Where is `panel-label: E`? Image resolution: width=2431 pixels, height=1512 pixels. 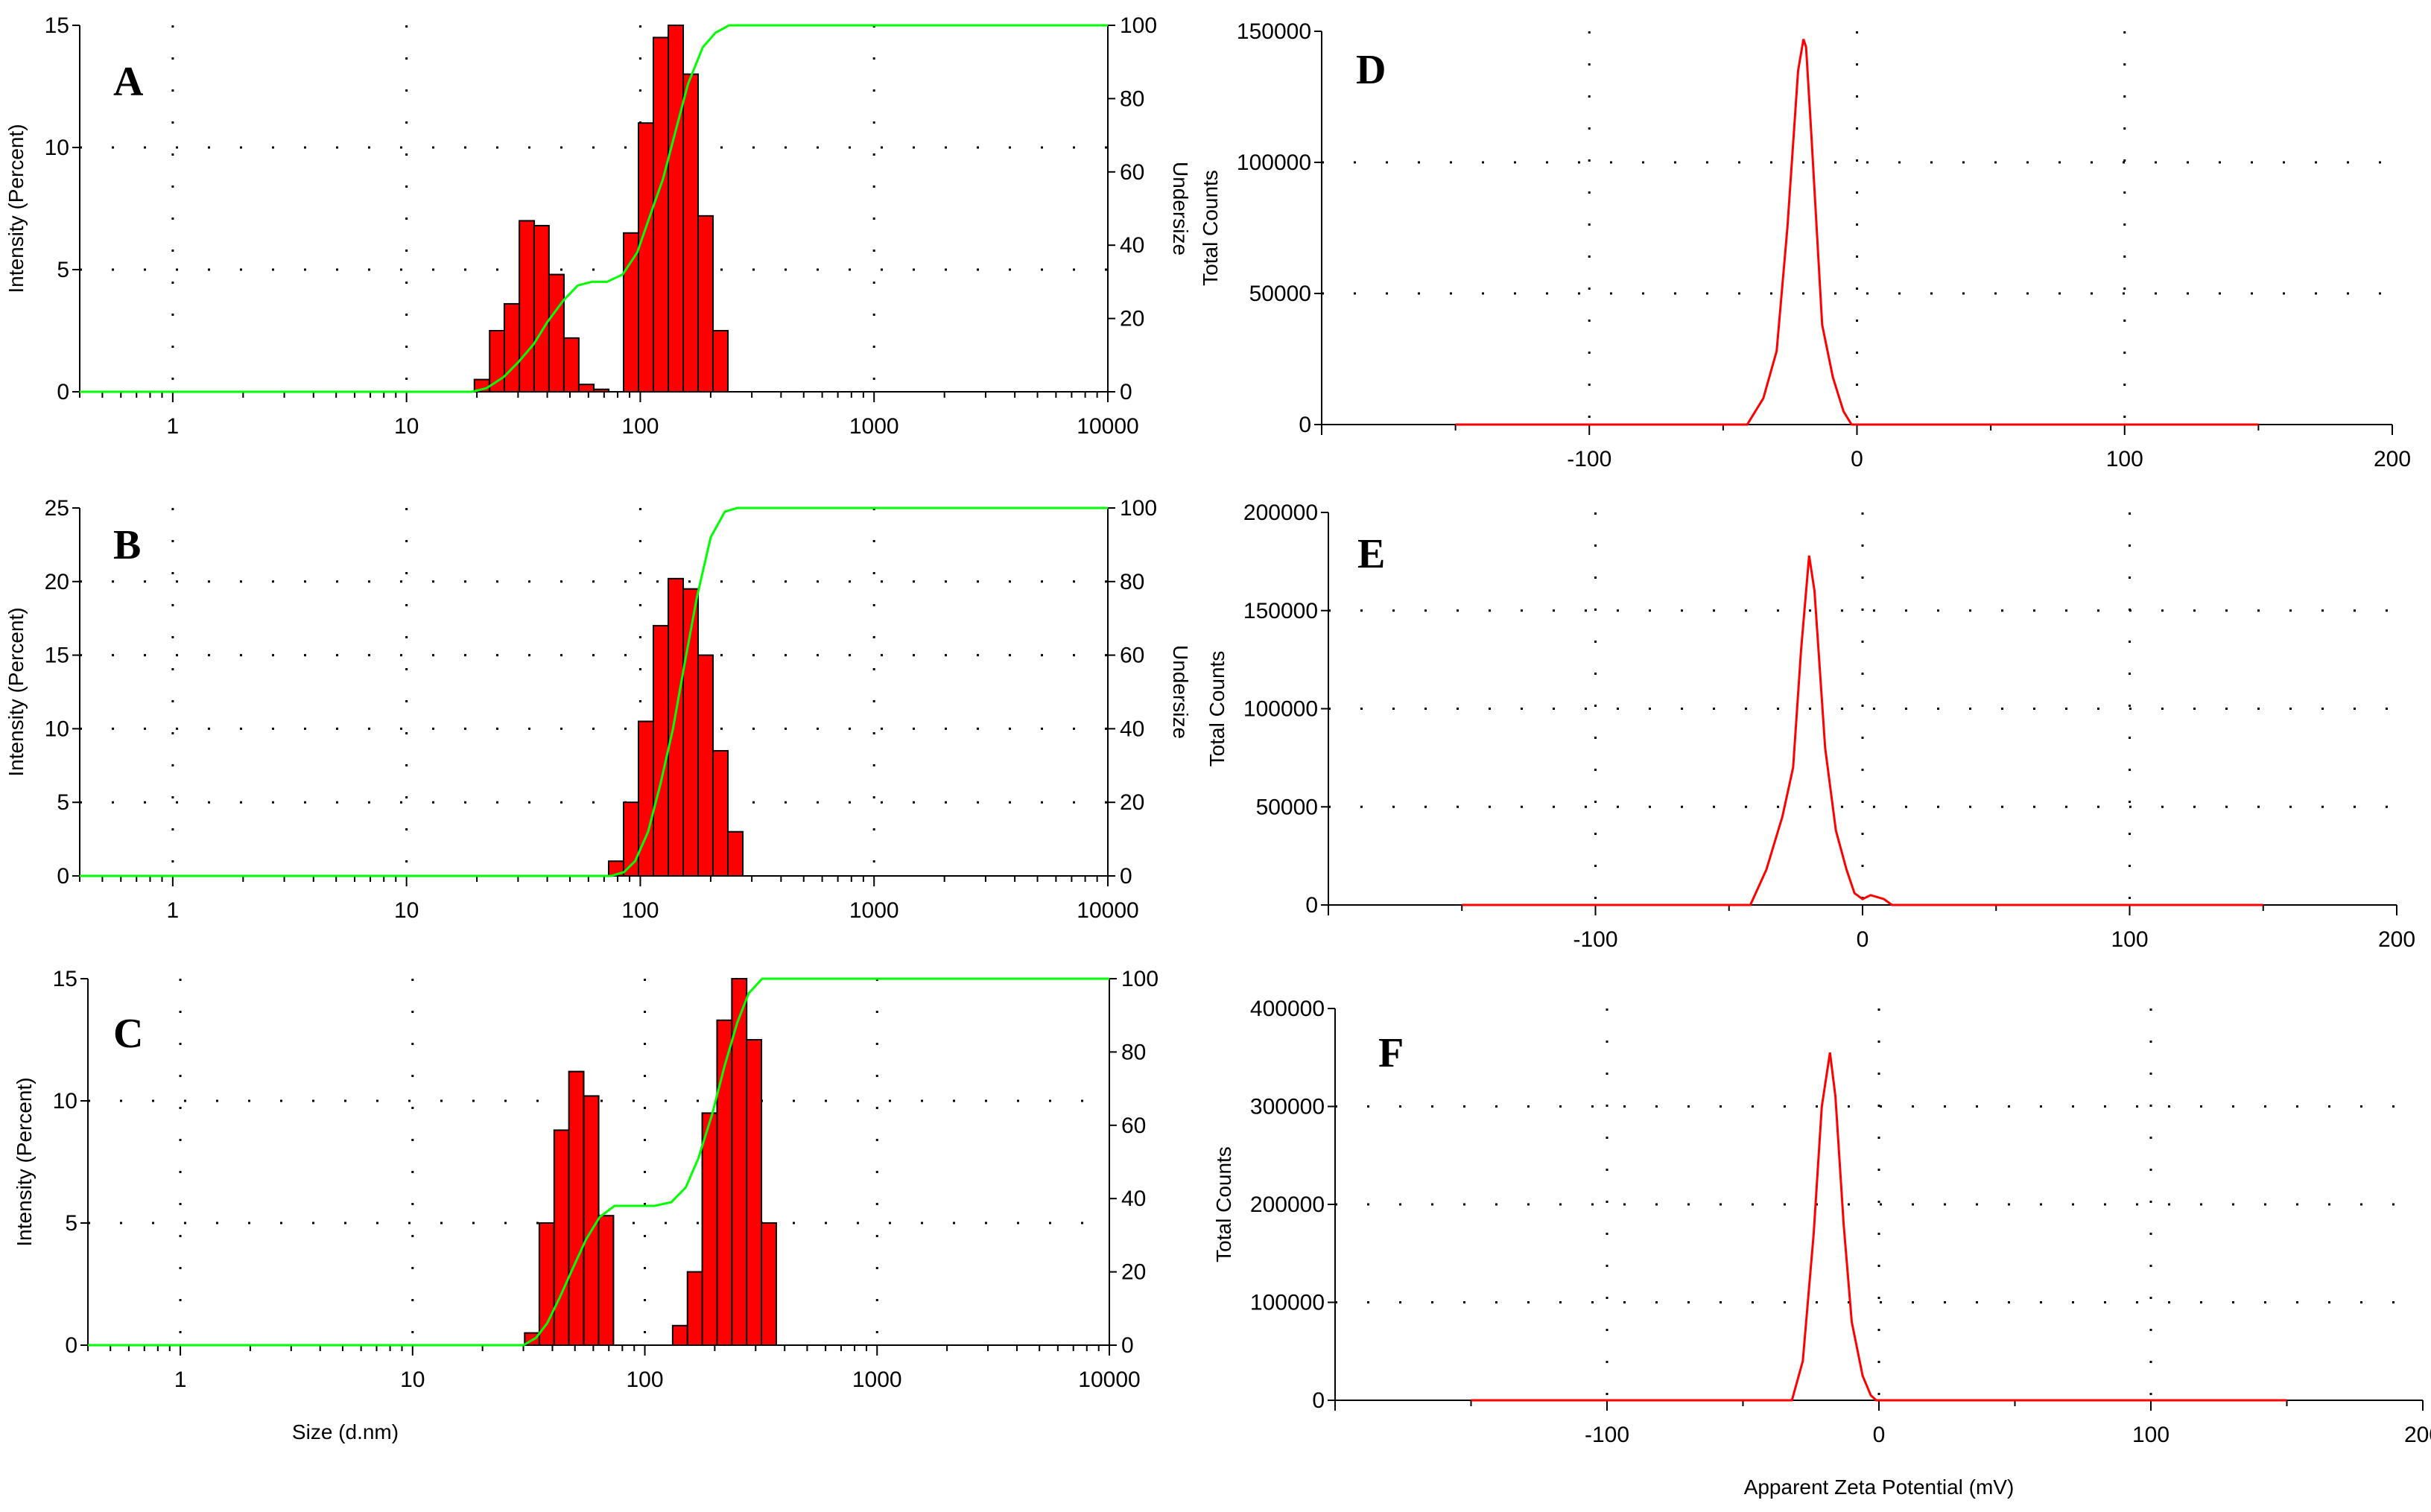 panel-label: E is located at coordinates (1371, 554).